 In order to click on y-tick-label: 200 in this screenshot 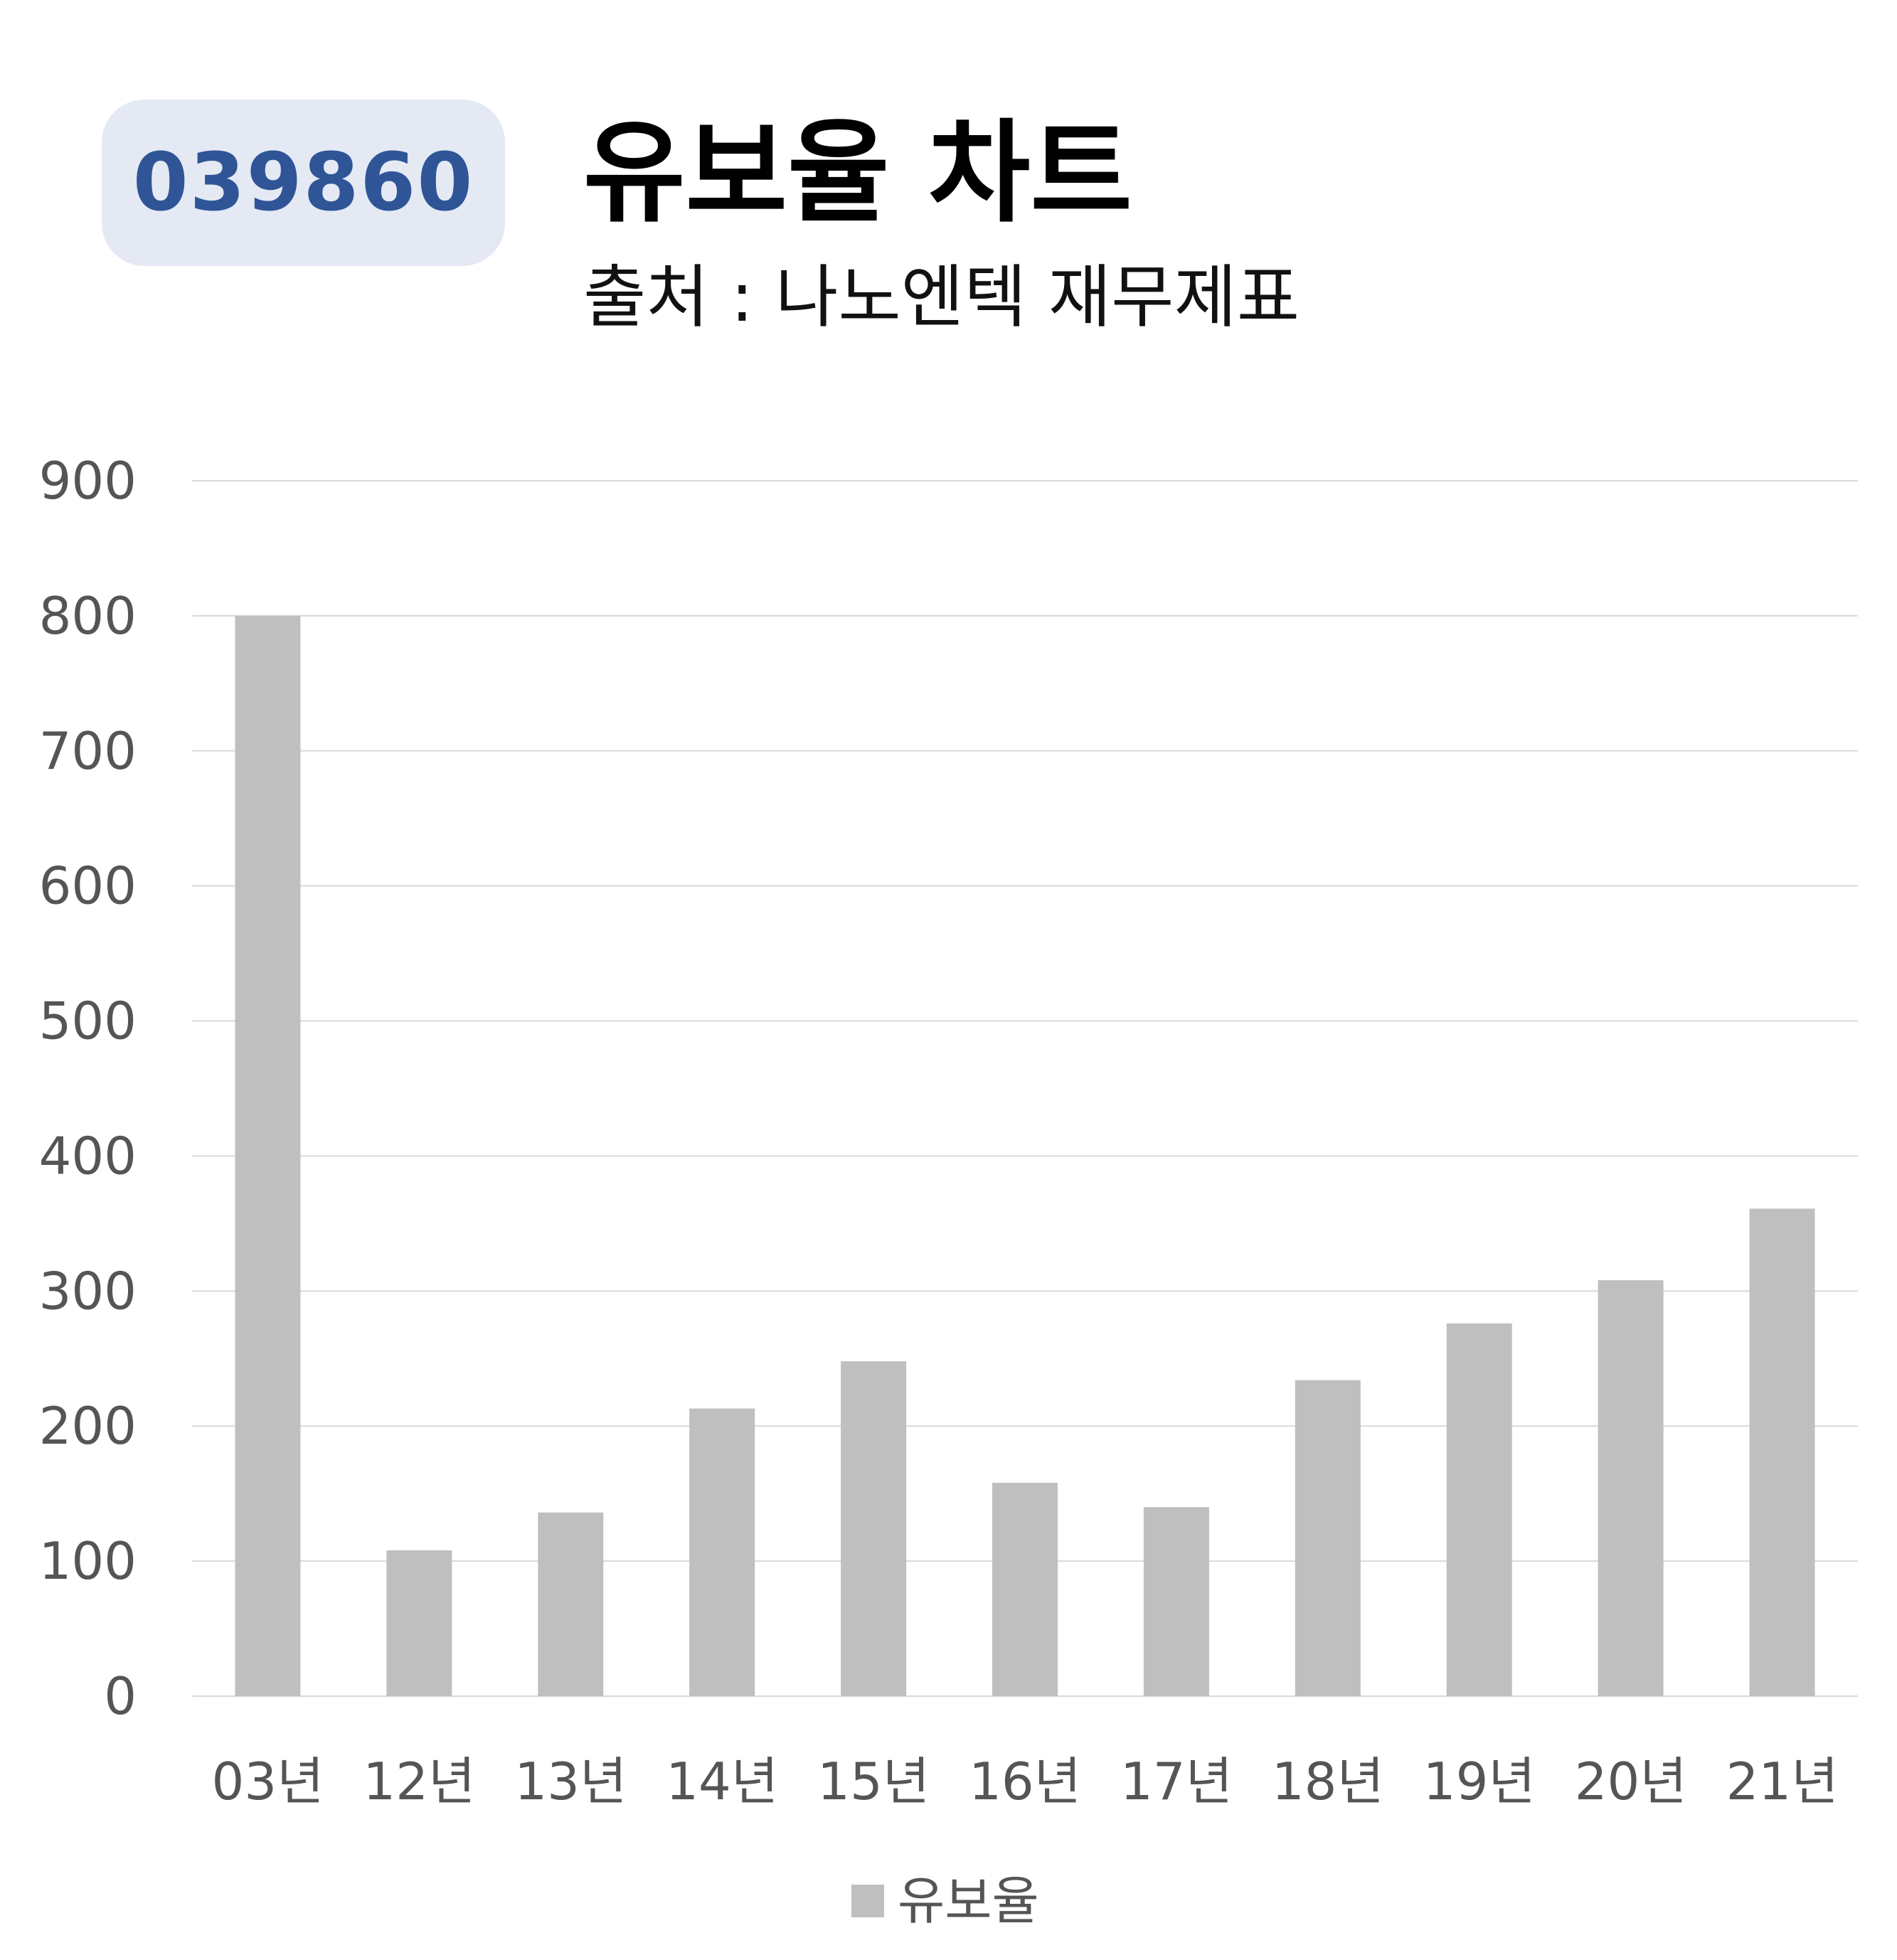, I will do `click(88, 1426)`.